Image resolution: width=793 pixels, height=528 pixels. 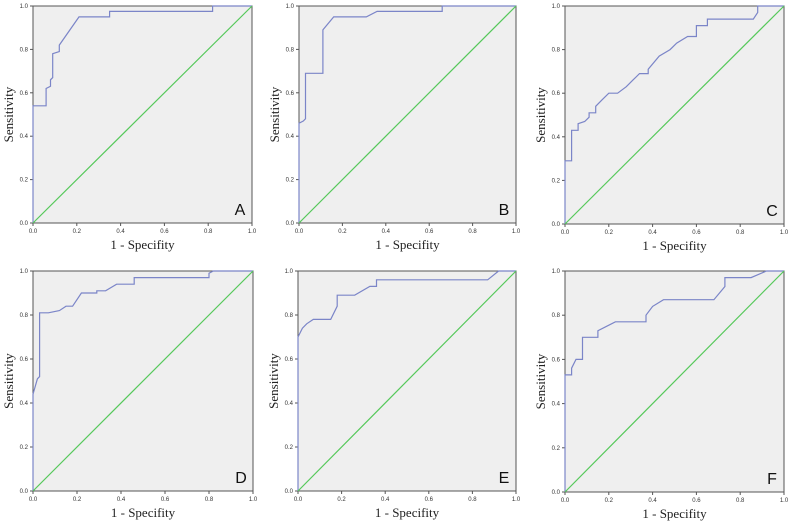 I want to click on panel-label: F, so click(x=772, y=479).